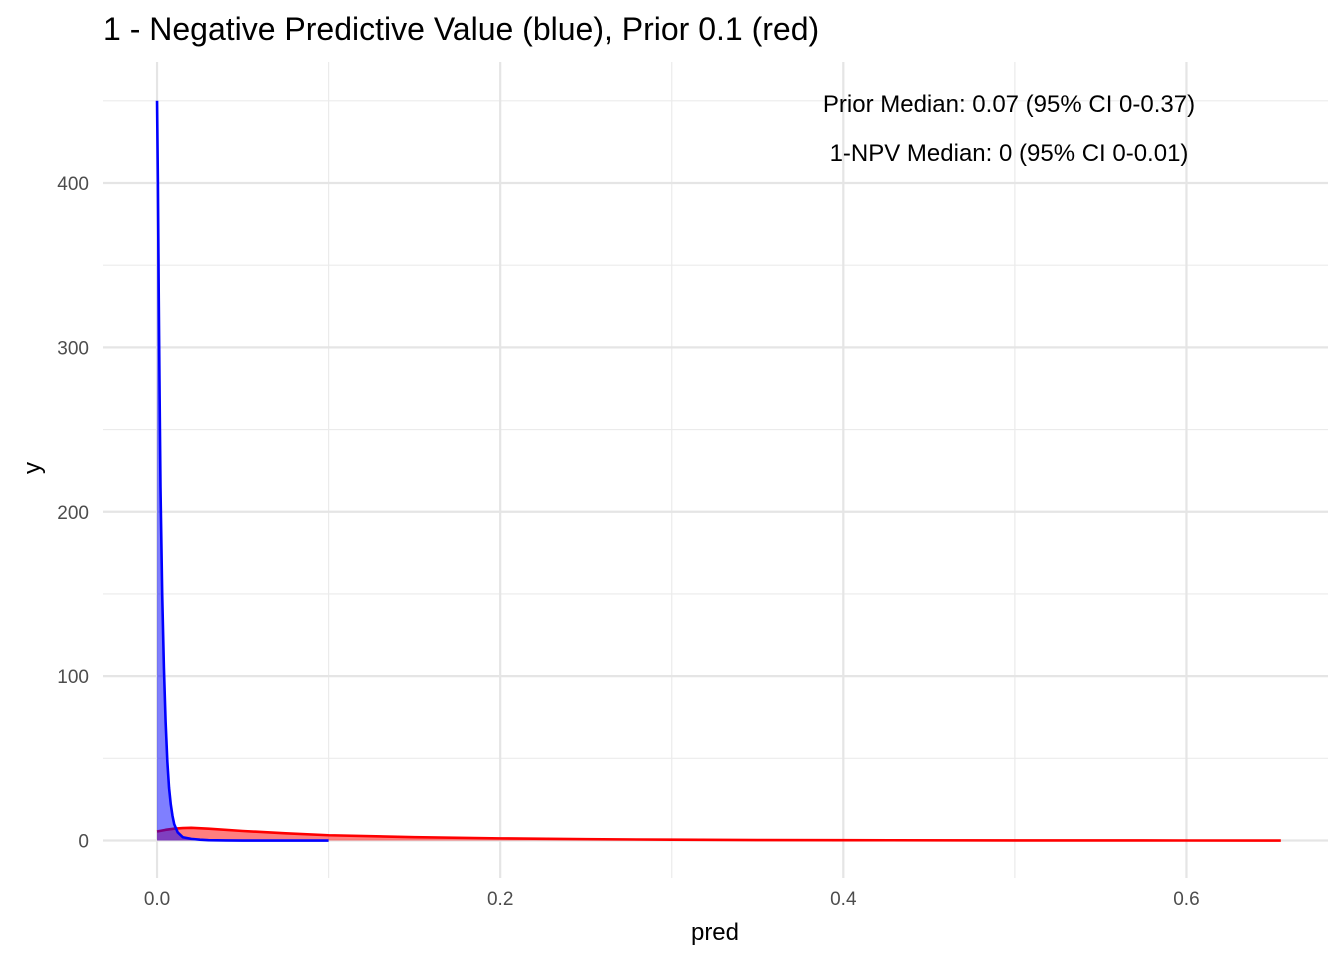 This screenshot has height=960, width=1344. Describe the element at coordinates (73, 348) in the screenshot. I see `y-tick-label: 300` at that location.